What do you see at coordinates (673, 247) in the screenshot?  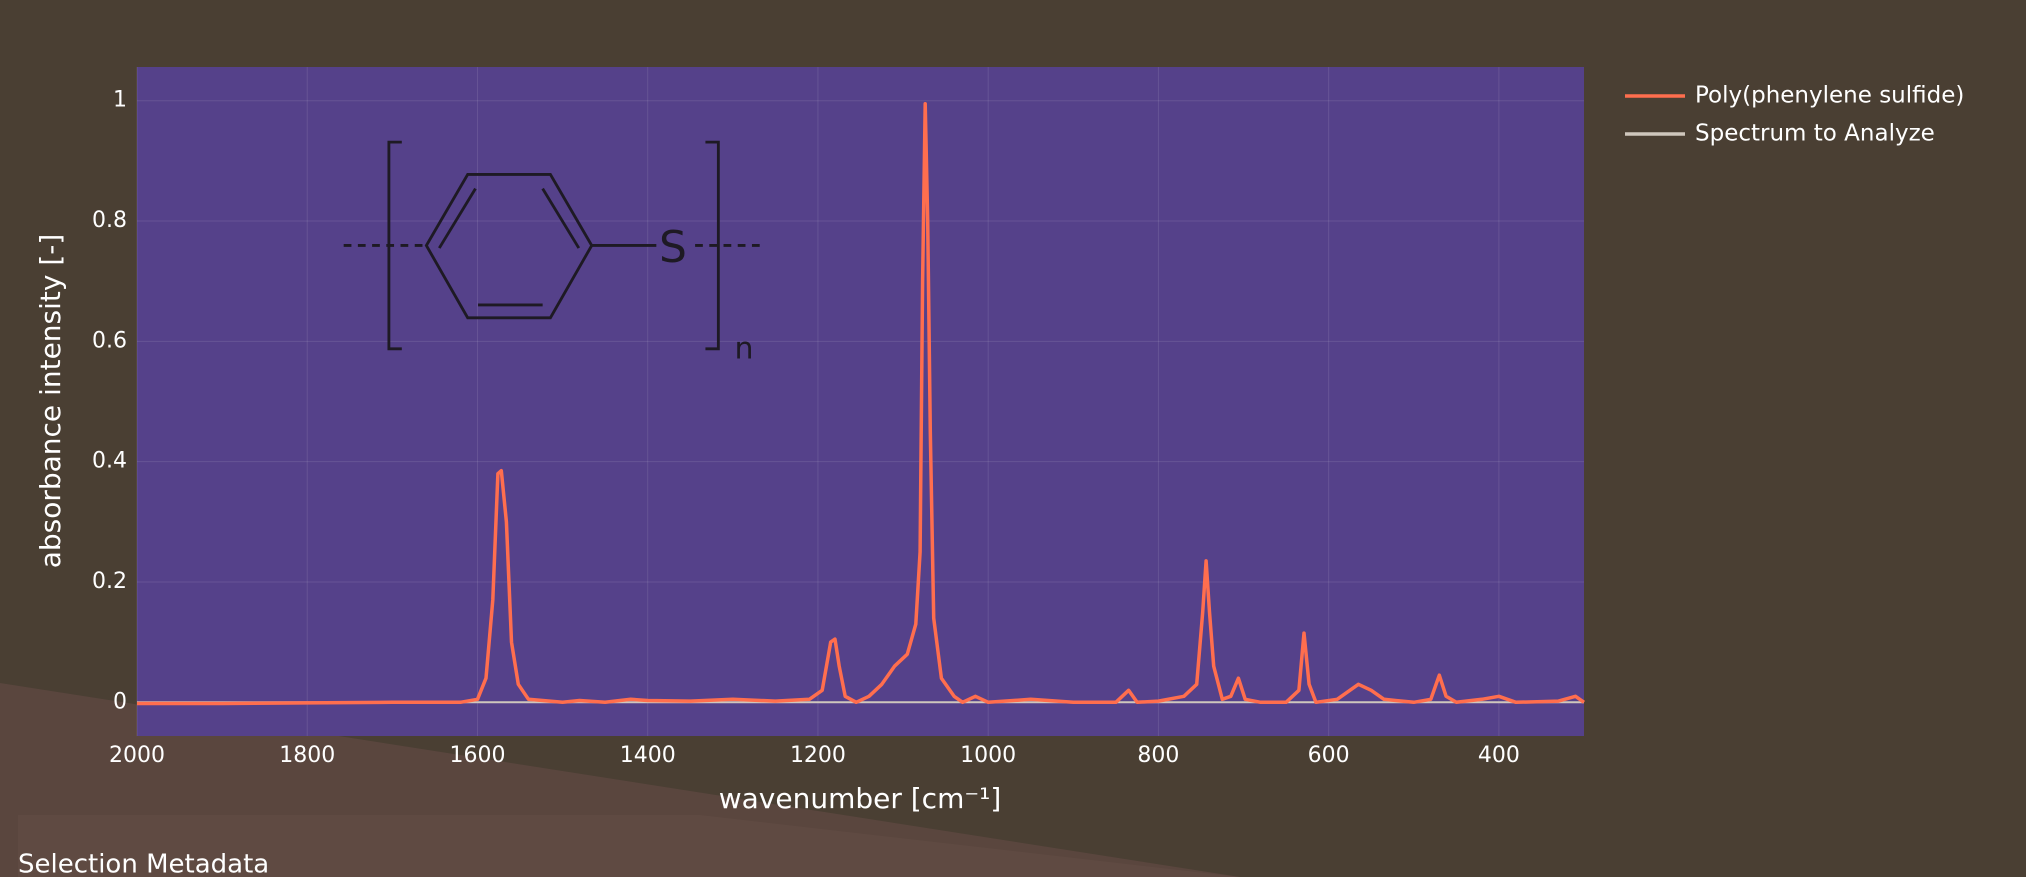 I see `atom-label: S` at bounding box center [673, 247].